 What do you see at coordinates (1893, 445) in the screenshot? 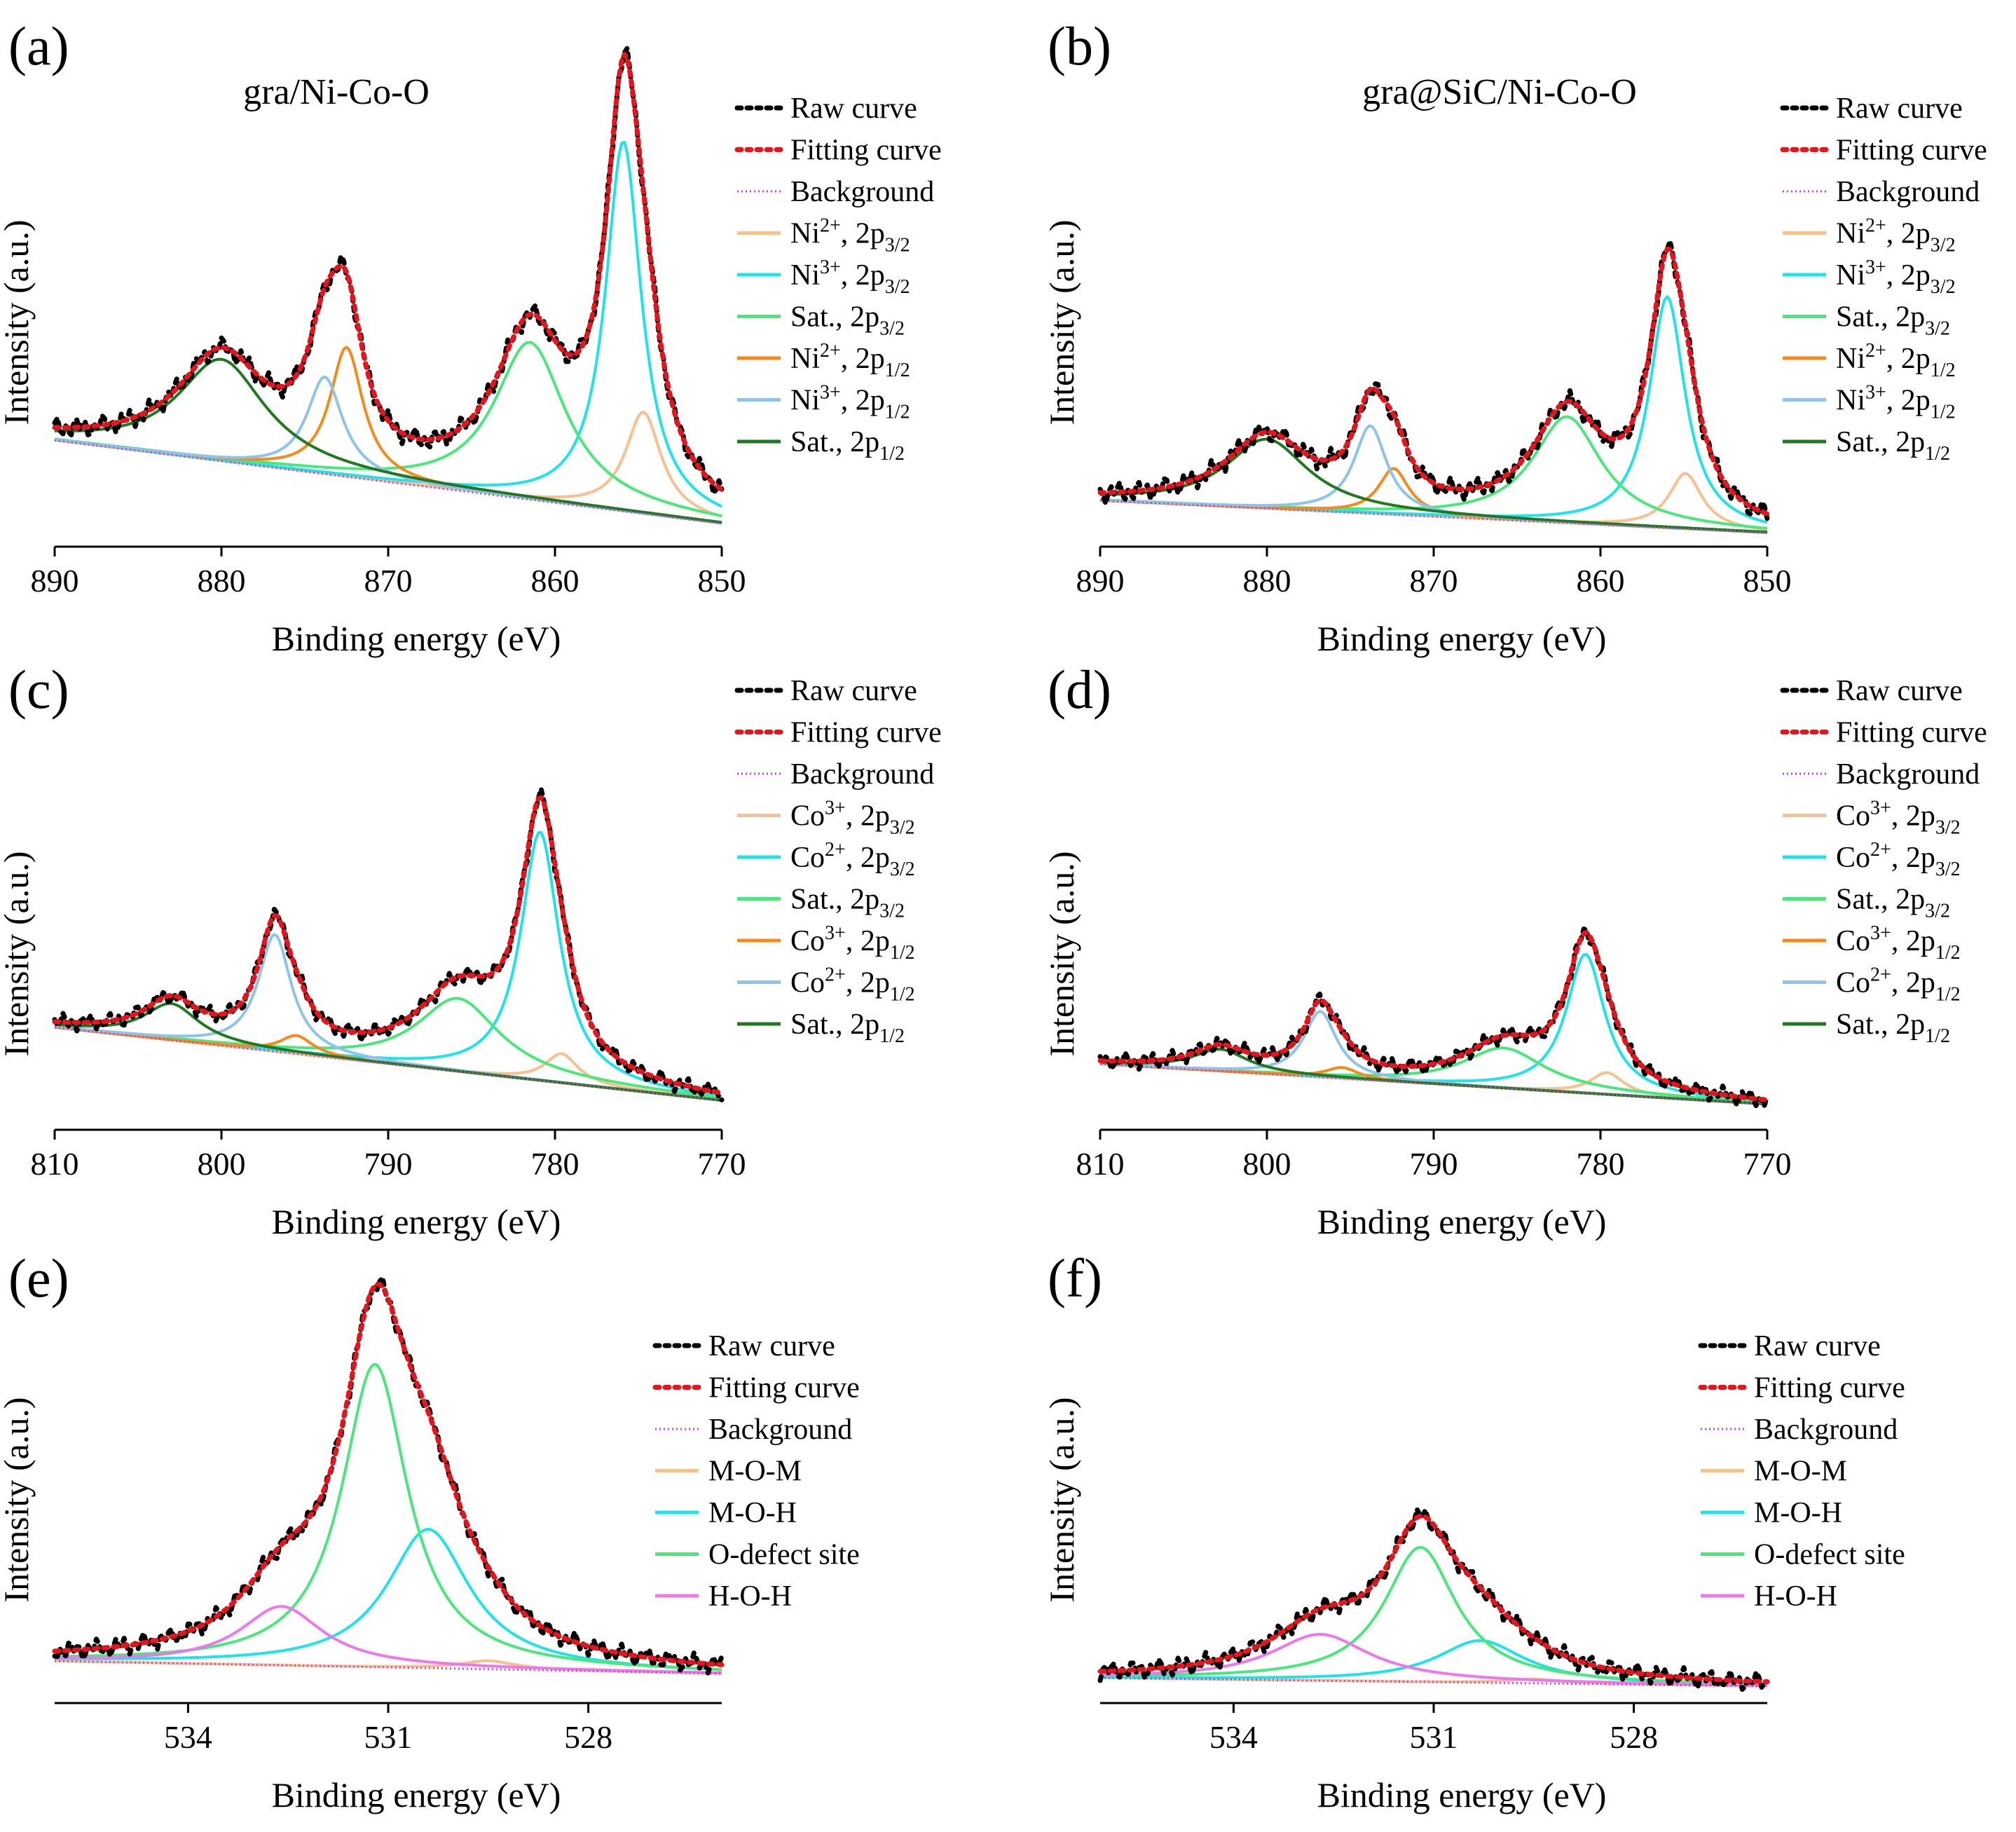
I see `legend-label-b-8: Sat., 2p1/2` at bounding box center [1893, 445].